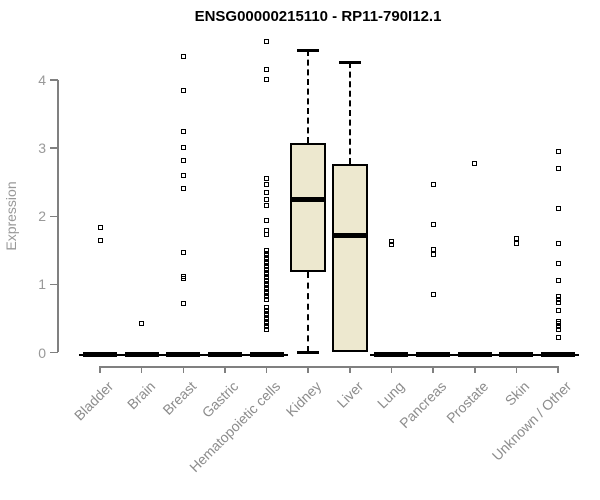  I want to click on x-category-label: Bladder, so click(93, 401).